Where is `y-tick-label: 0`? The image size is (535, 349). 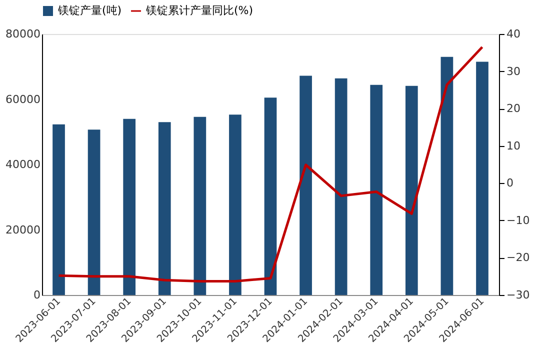 y-tick-label: 0 is located at coordinates (37, 295).